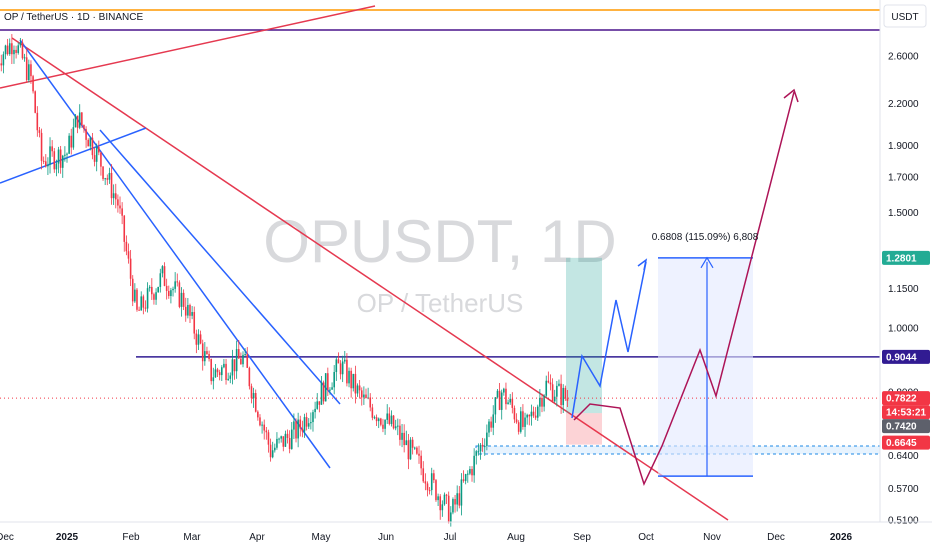 The width and height of the screenshot is (932, 555). I want to click on projection-blue-arrow, so click(642, 264).